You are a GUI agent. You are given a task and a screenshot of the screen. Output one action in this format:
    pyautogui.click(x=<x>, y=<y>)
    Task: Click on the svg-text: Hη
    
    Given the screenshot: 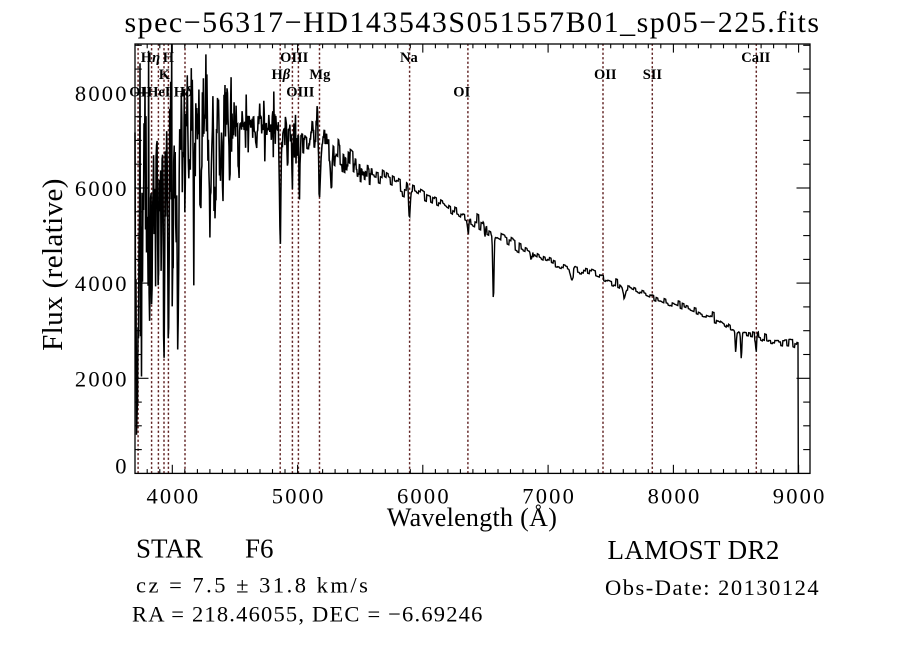 What is the action you would take?
    pyautogui.click(x=150, y=58)
    